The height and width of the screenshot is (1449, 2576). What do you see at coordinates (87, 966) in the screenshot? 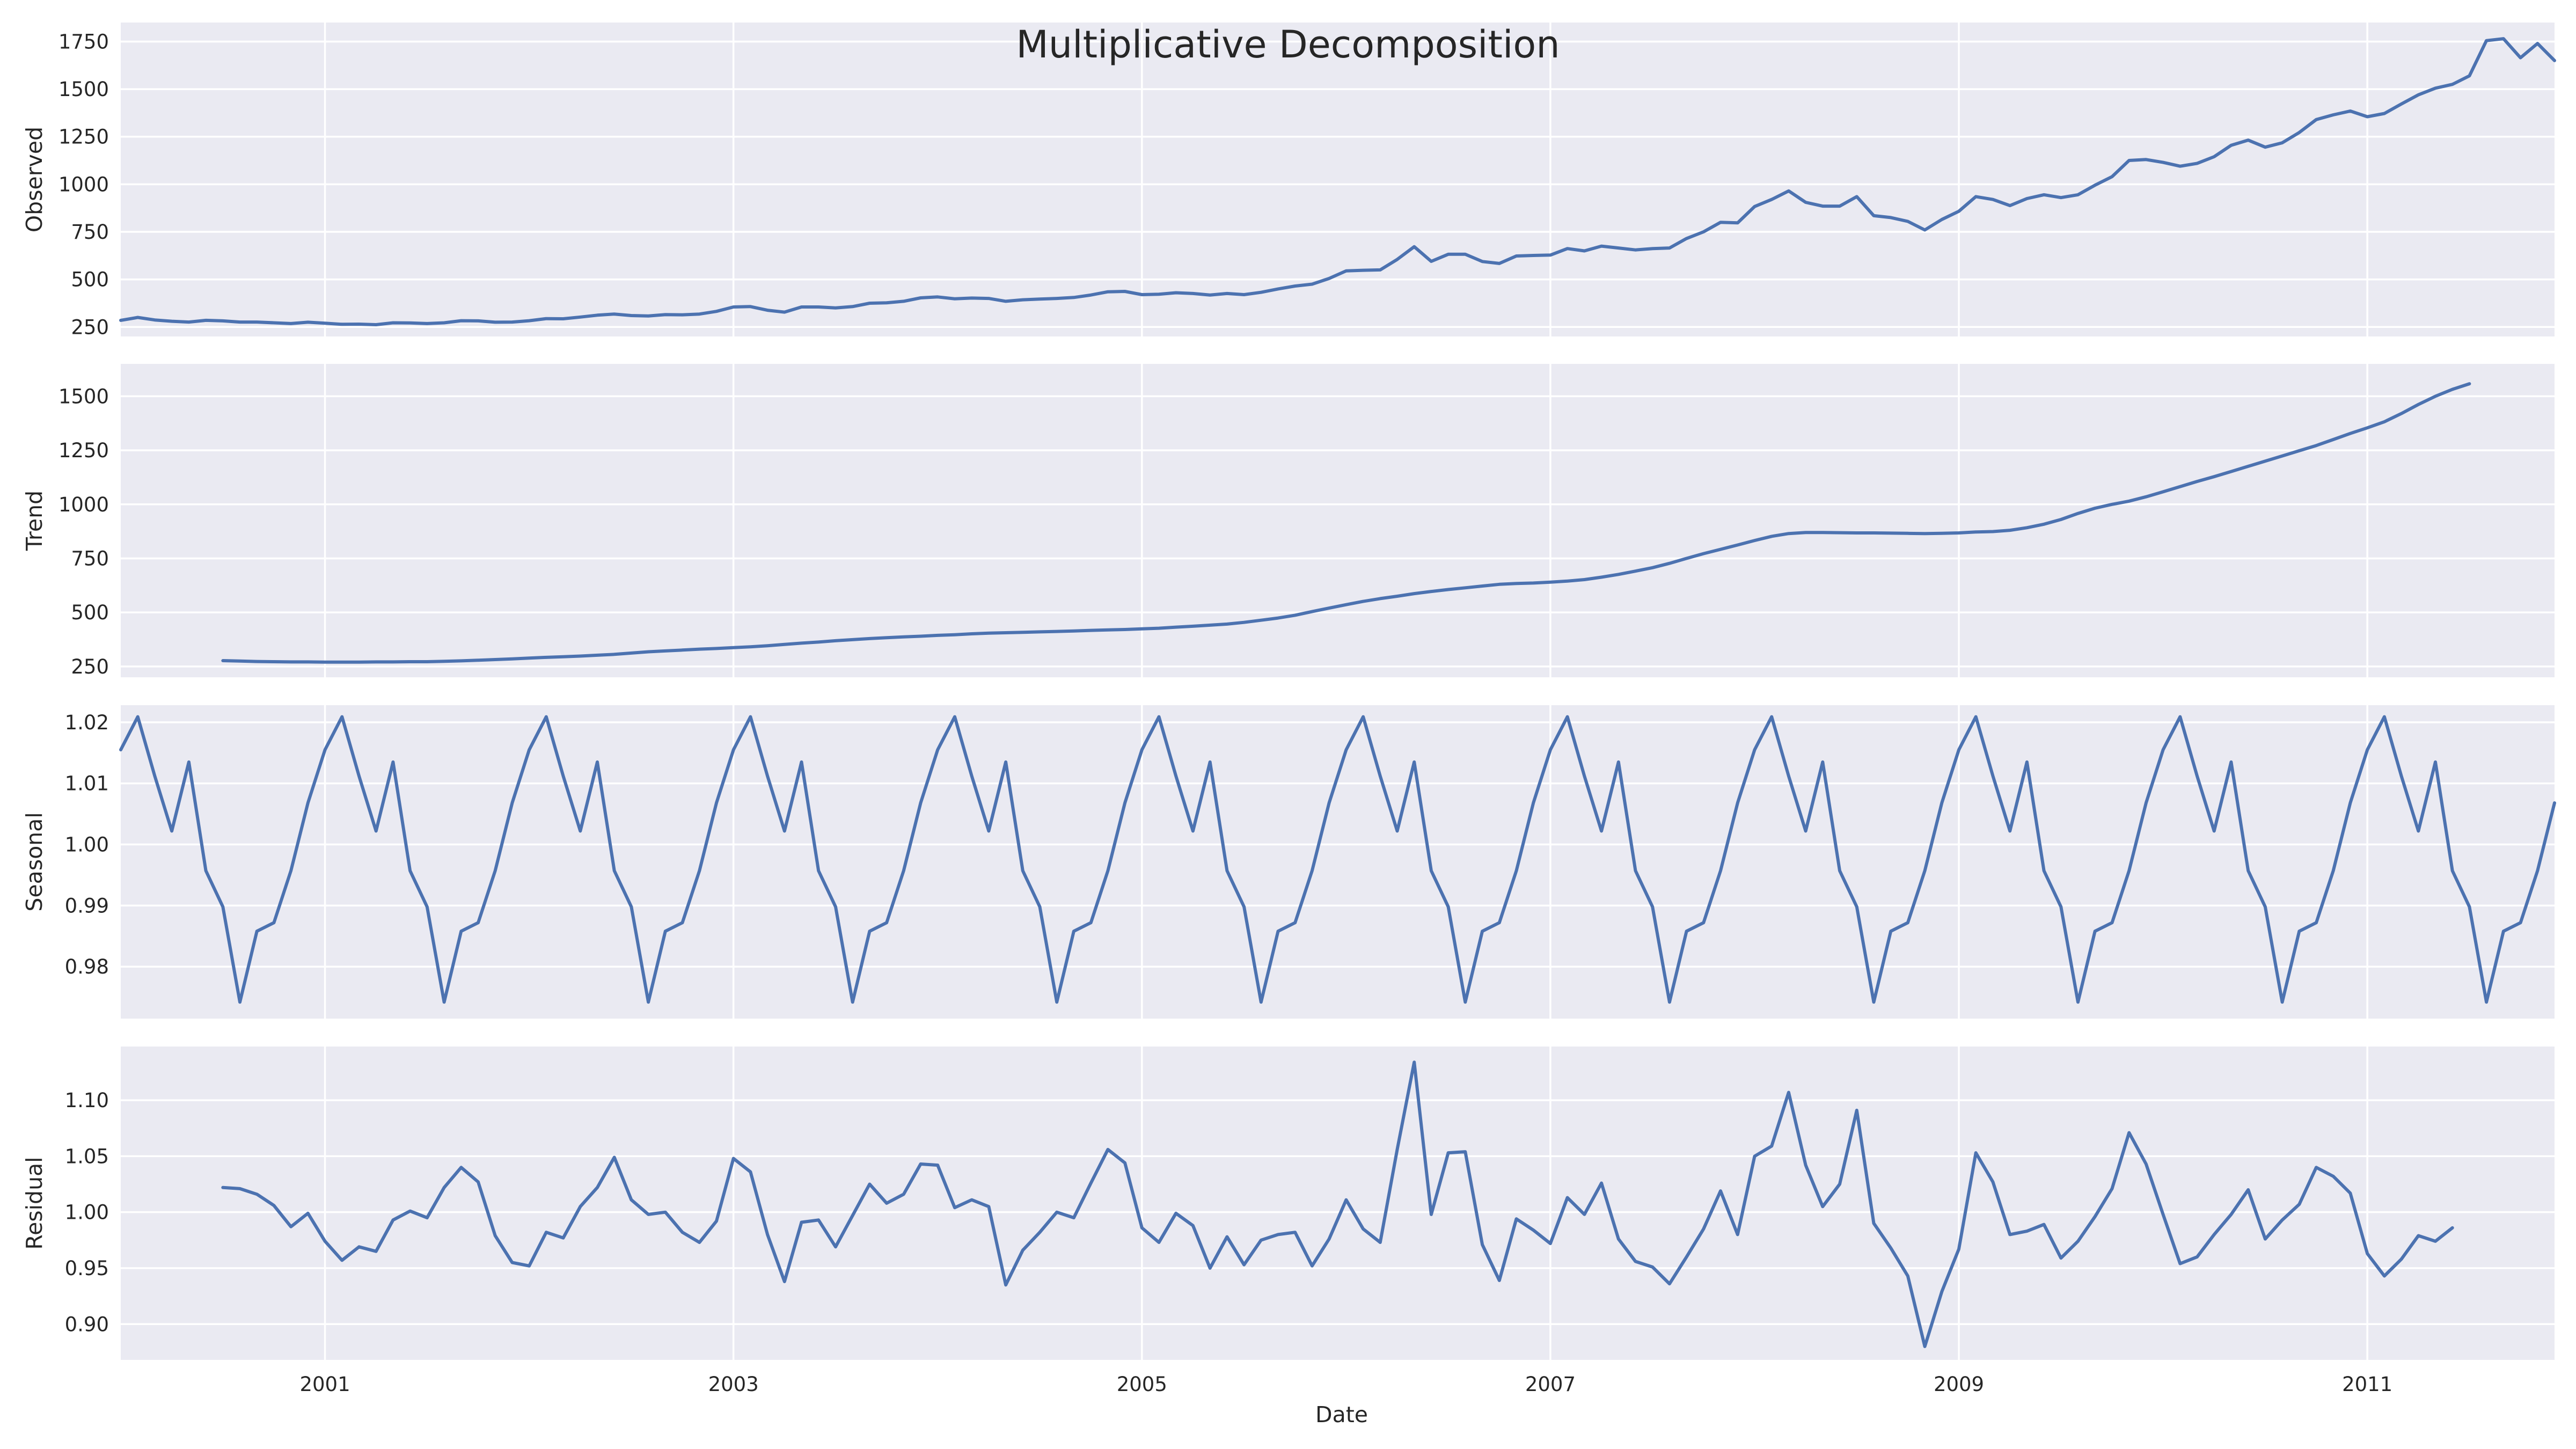
I see `y-tick-label: 0.98` at bounding box center [87, 966].